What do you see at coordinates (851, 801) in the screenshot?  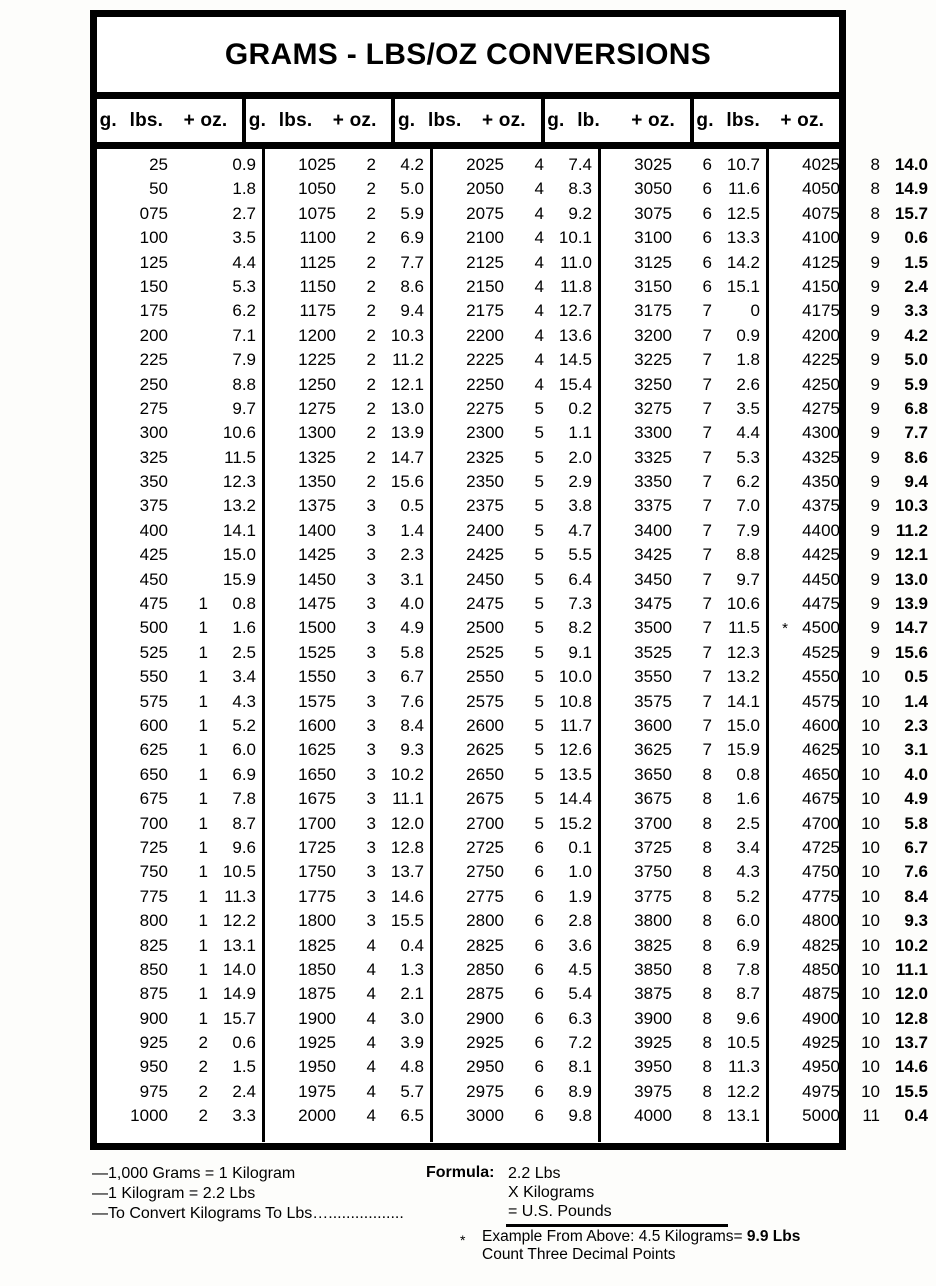 I see `table-row: 4675 10 4.9` at bounding box center [851, 801].